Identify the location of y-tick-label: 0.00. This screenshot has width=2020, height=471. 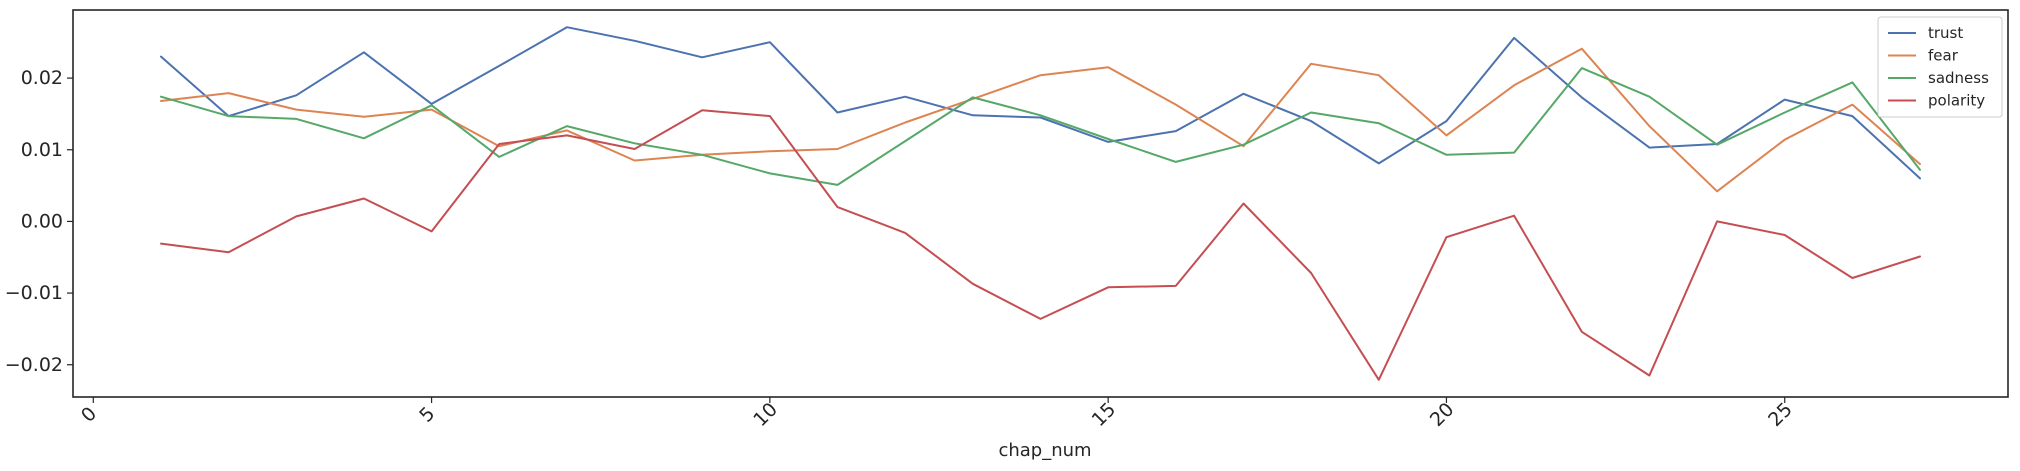
(42, 221).